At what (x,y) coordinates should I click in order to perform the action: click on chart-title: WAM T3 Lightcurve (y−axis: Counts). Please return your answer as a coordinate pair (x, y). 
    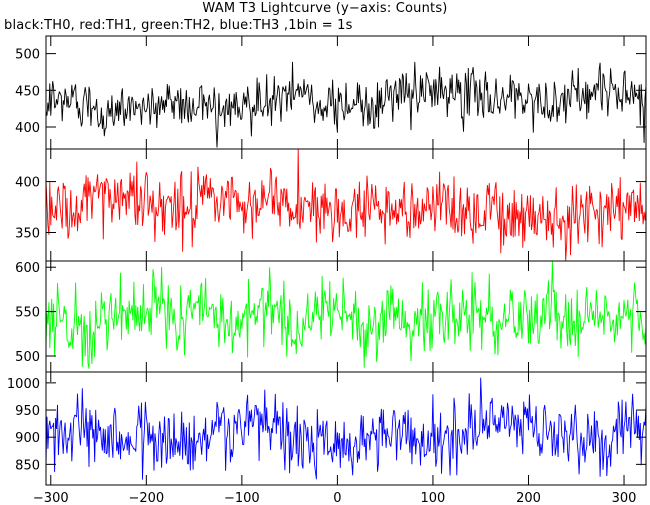
    Looking at the image, I should click on (325, 8).